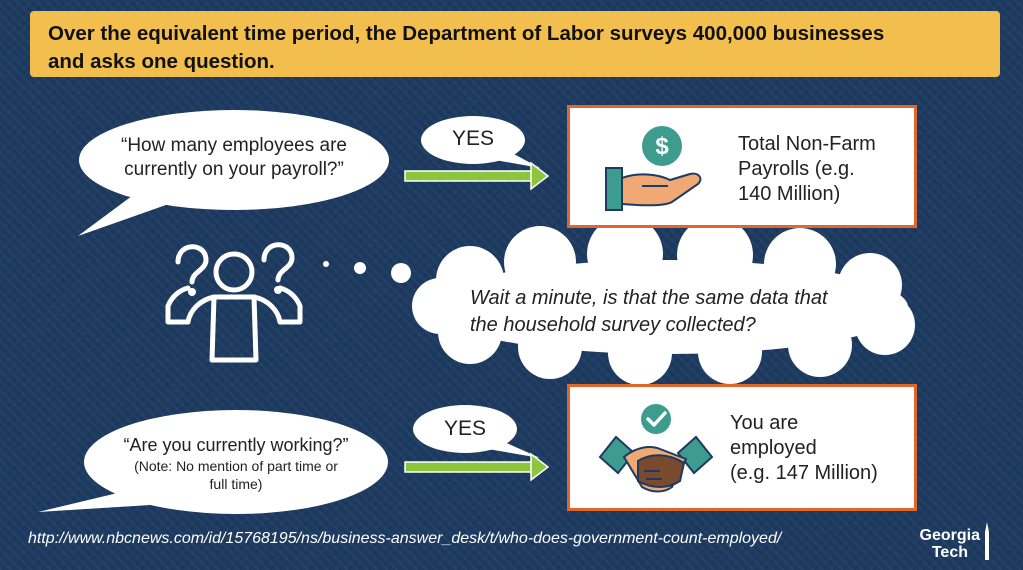 Image resolution: width=1023 pixels, height=570 pixels. Describe the element at coordinates (367, 272) in the screenshot. I see `thought-dots` at that location.